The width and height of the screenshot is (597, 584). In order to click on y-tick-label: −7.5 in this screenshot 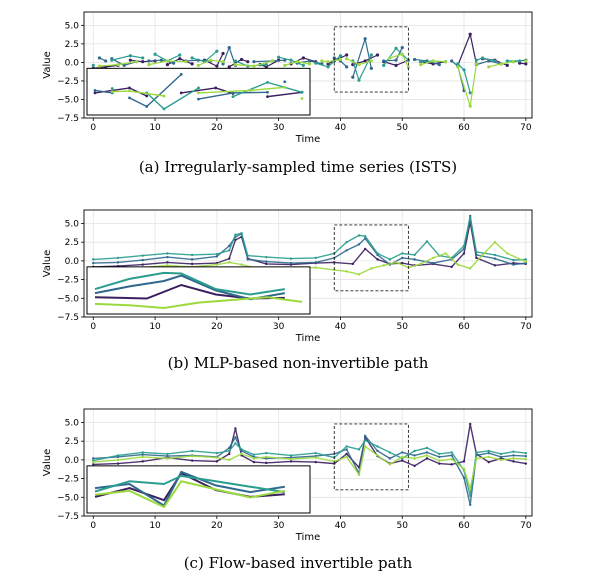, I will do `click(68, 318)`.